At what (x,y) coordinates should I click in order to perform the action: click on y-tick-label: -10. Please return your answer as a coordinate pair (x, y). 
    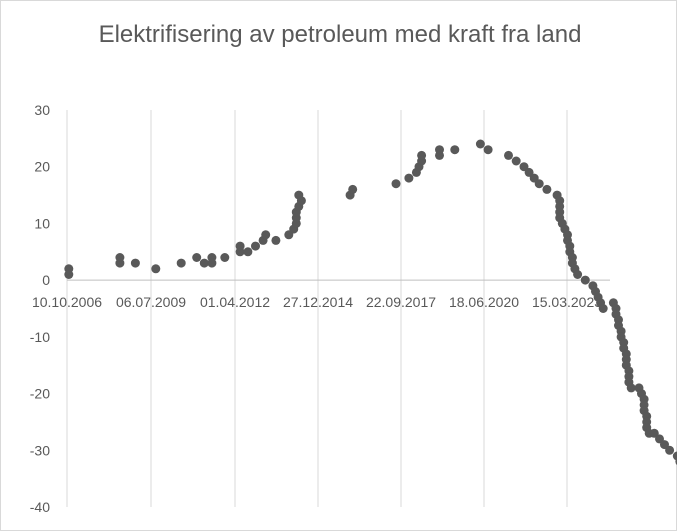
    Looking at the image, I should click on (40, 337).